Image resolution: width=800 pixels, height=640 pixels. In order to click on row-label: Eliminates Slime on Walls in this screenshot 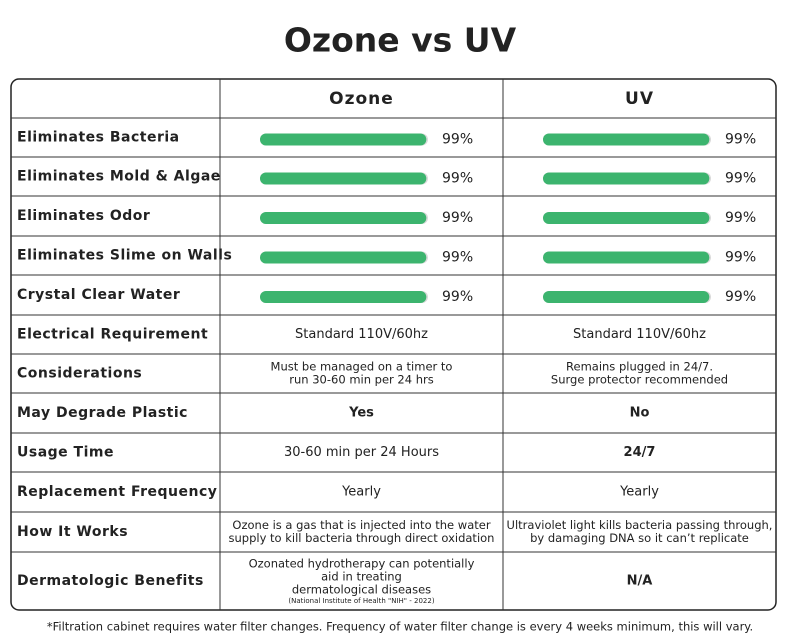, I will do `click(124, 256)`.